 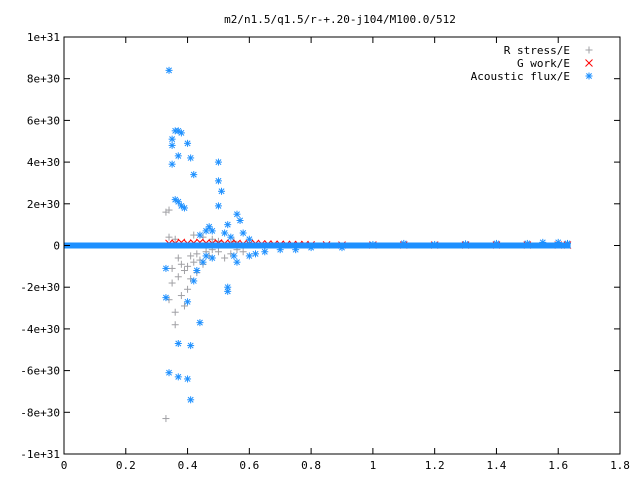 I want to click on legend-label: R stress/E, so click(x=537, y=50).